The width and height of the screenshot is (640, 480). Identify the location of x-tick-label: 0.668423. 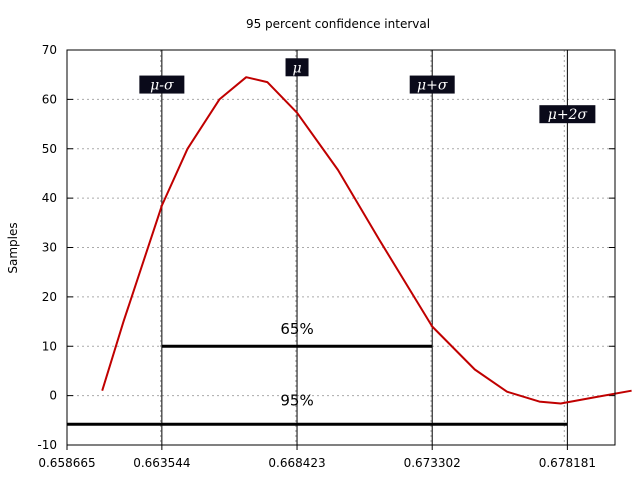
(296, 463).